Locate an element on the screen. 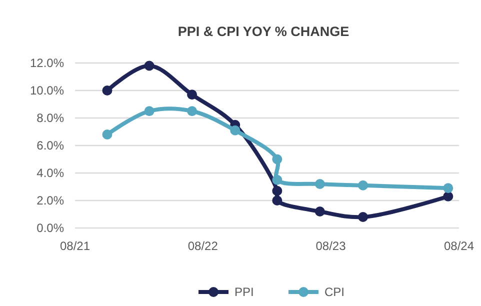 The image size is (481, 306). y-tick-label: 12.0% is located at coordinates (47, 63).